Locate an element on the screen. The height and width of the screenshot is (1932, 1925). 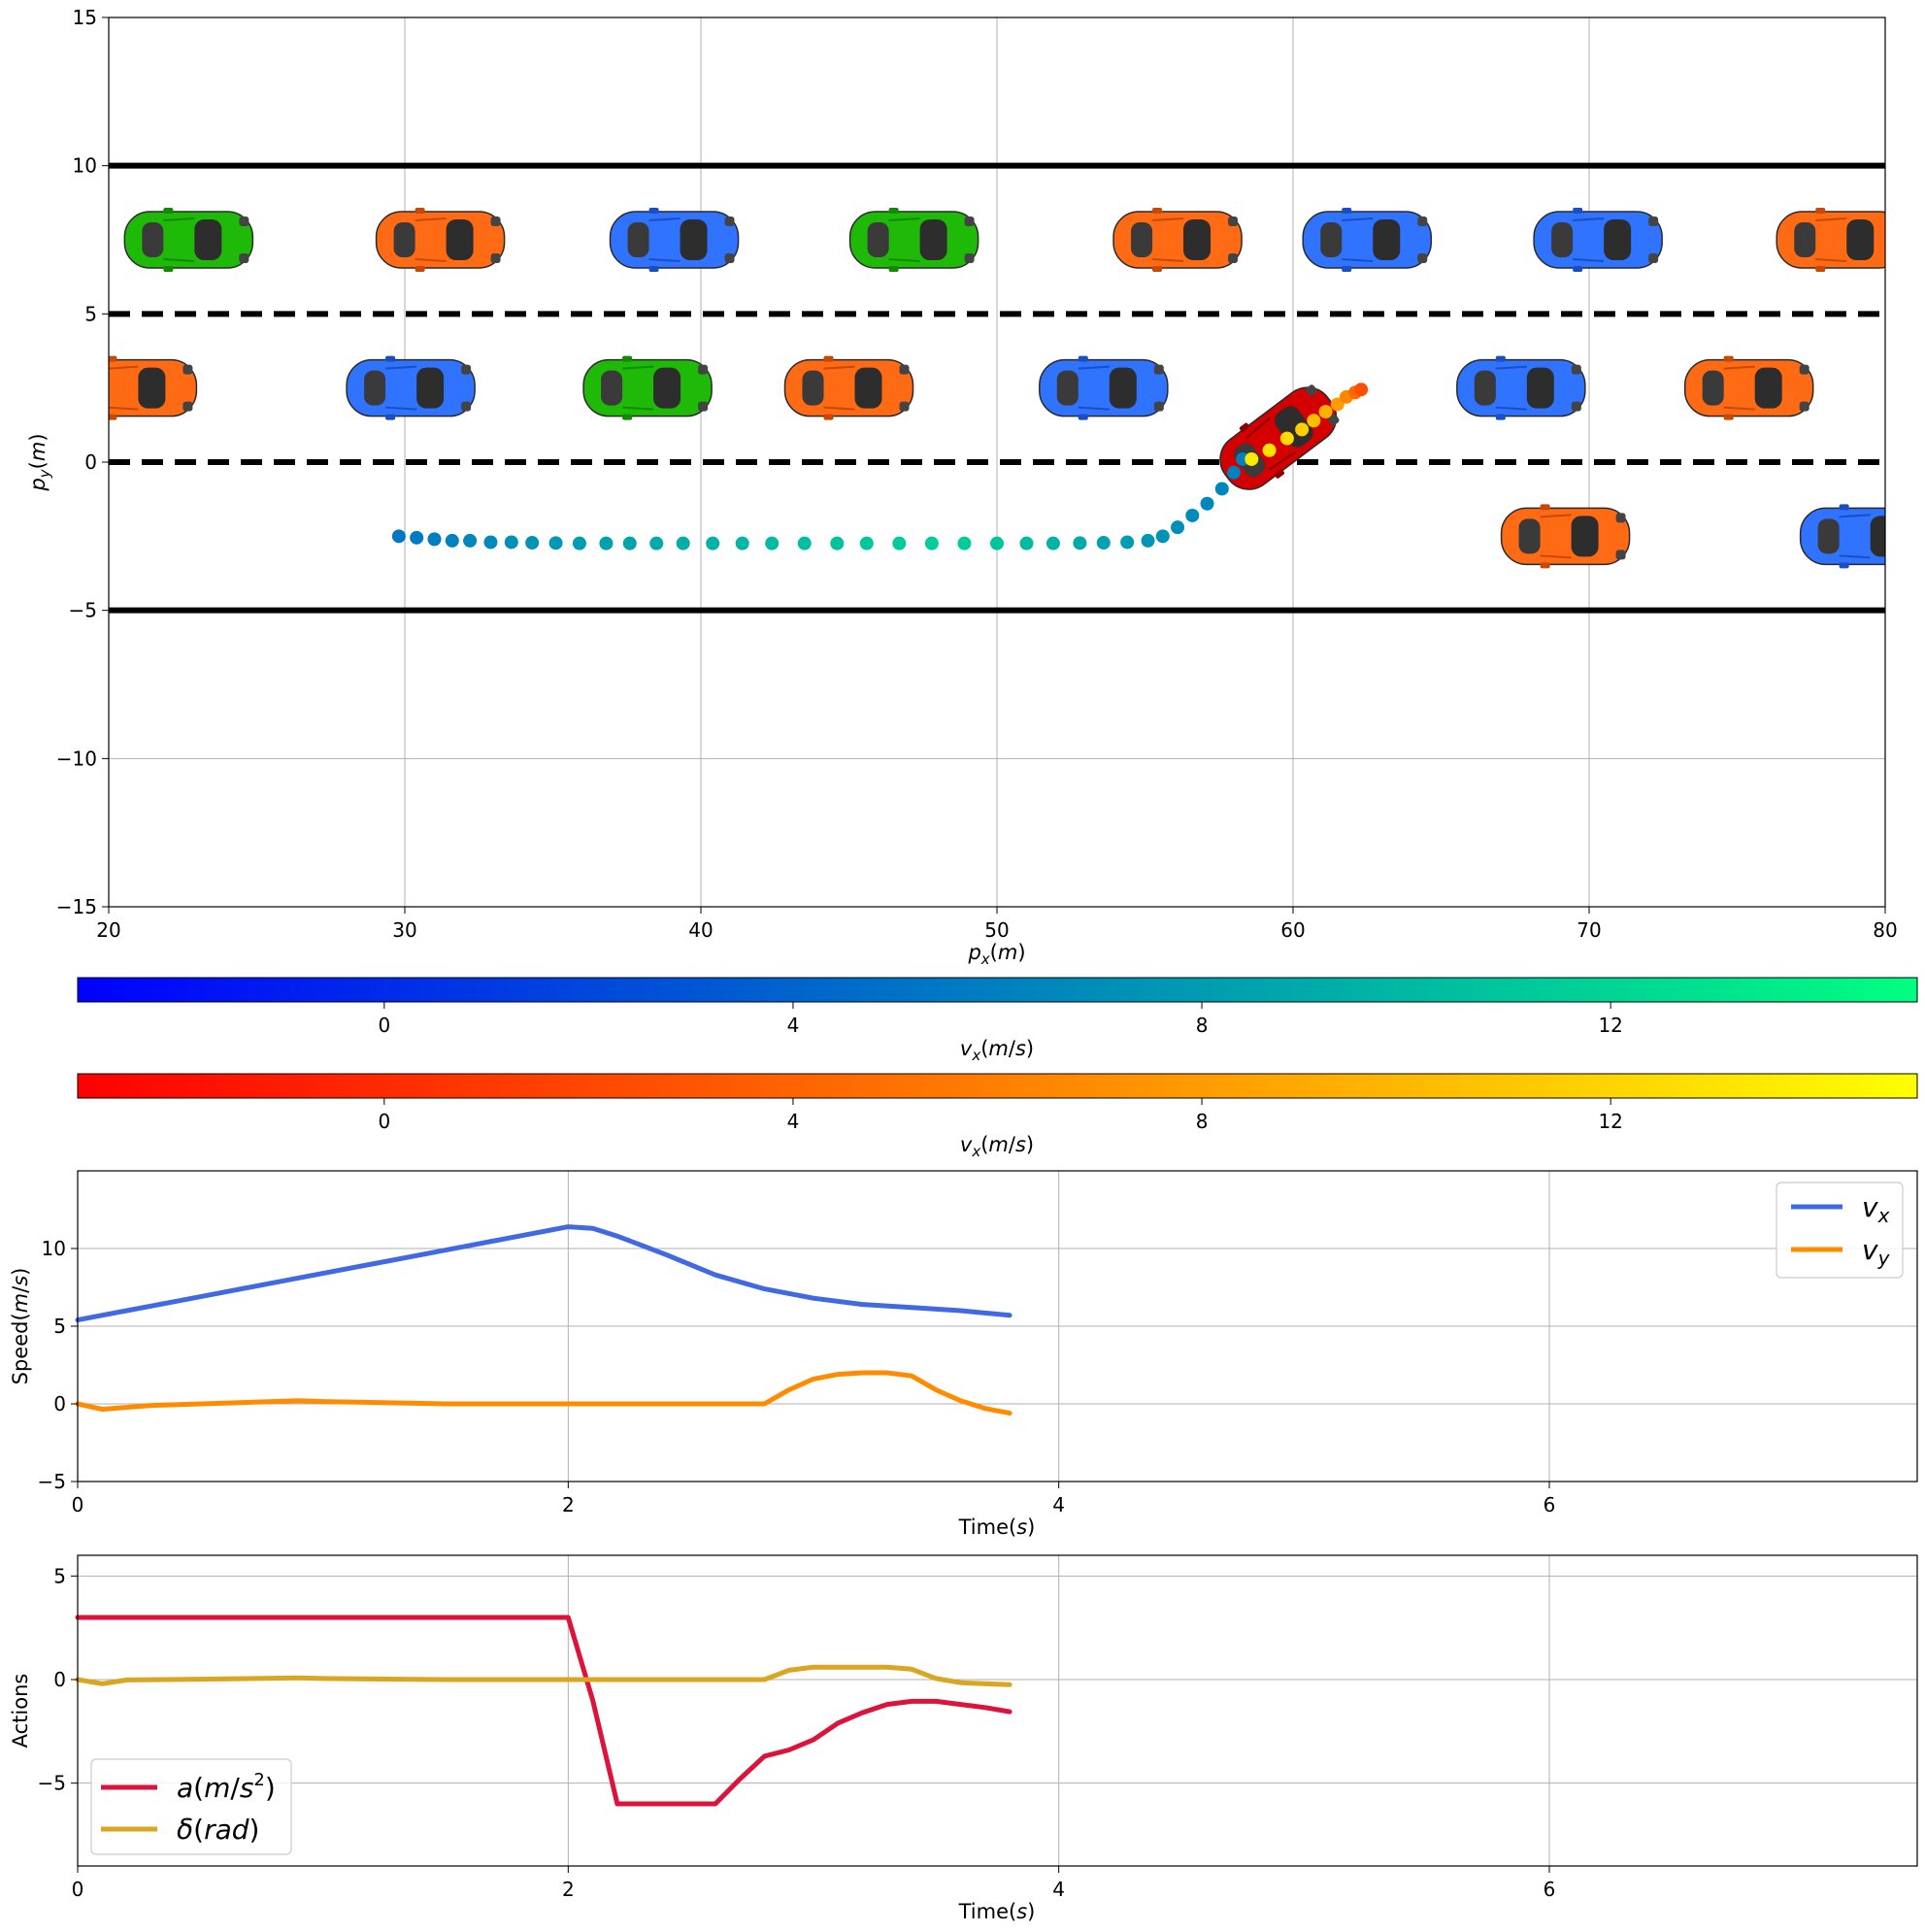
actions-series is located at coordinates (544, 1711).